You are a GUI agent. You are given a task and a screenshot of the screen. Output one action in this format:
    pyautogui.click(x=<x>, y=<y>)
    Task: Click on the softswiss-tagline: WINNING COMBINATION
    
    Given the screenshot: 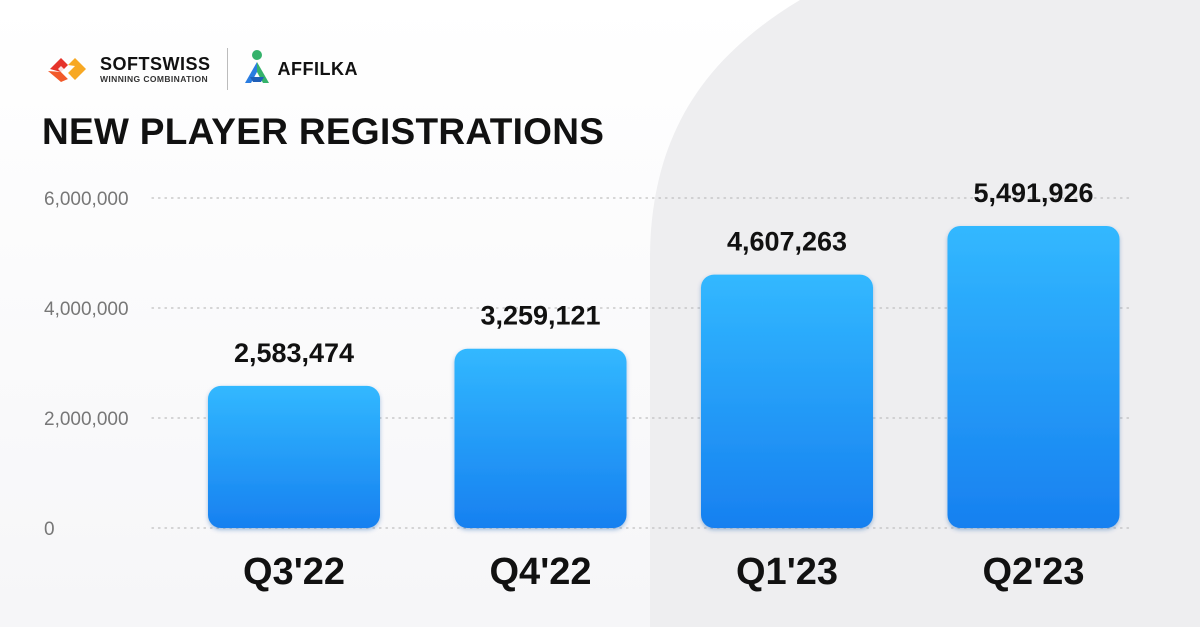 What is the action you would take?
    pyautogui.click(x=154, y=79)
    